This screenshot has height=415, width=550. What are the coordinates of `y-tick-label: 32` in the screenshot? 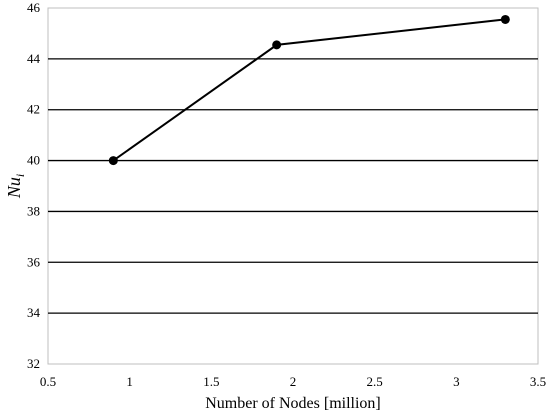 It's located at (33, 363).